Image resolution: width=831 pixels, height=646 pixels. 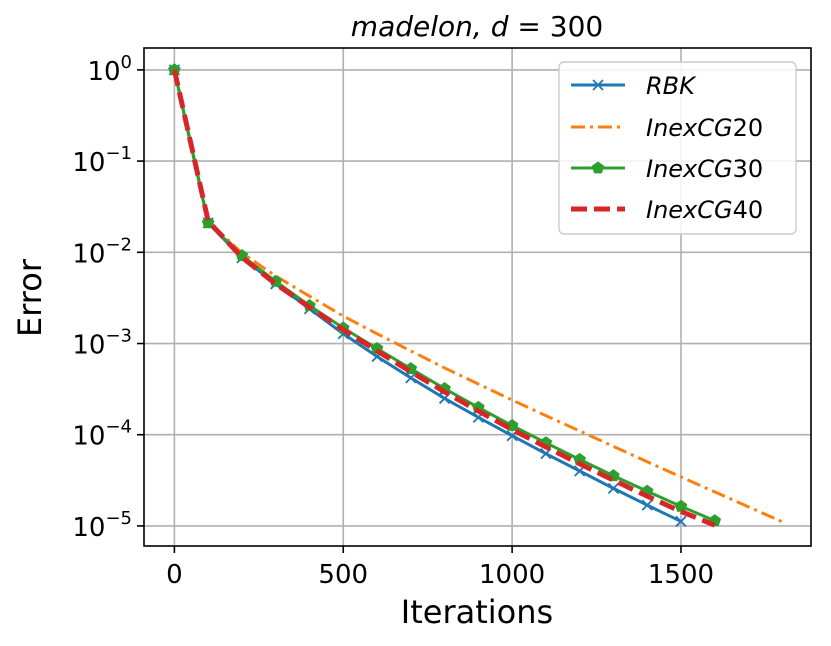 What do you see at coordinates (667, 148) in the screenshot?
I see `legend-entries: RBK InexCG20 InexCG30 InexCG40` at bounding box center [667, 148].